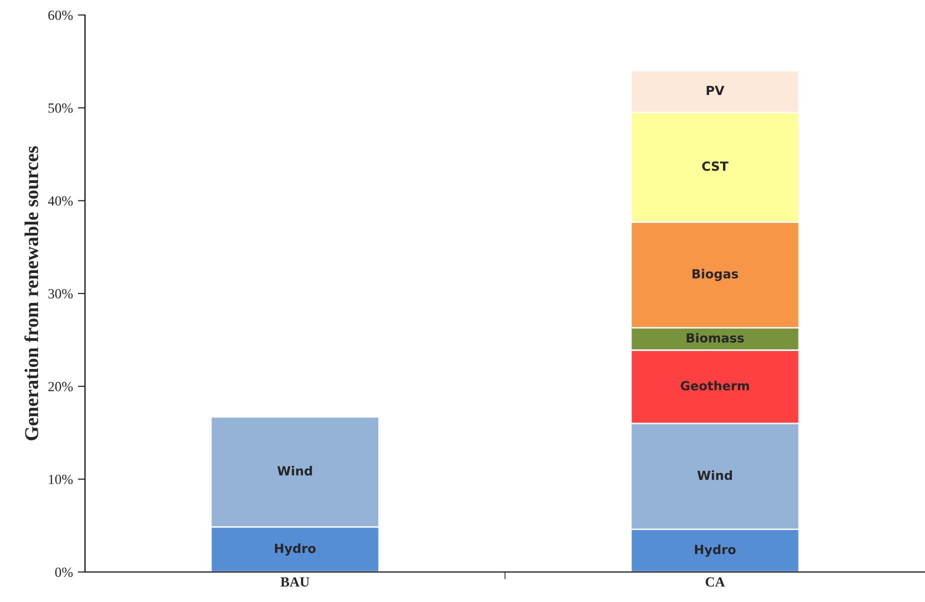 This screenshot has width=925, height=602. I want to click on series-label: Biomass, so click(715, 337).